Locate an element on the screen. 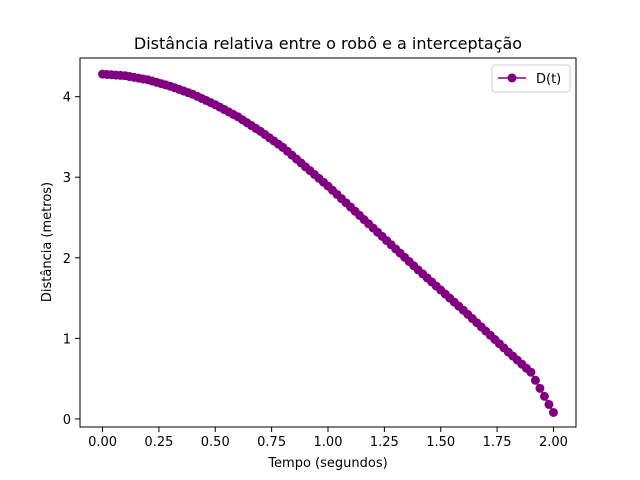 The width and height of the screenshot is (640, 480). legend-label: D(t) is located at coordinates (548, 79).